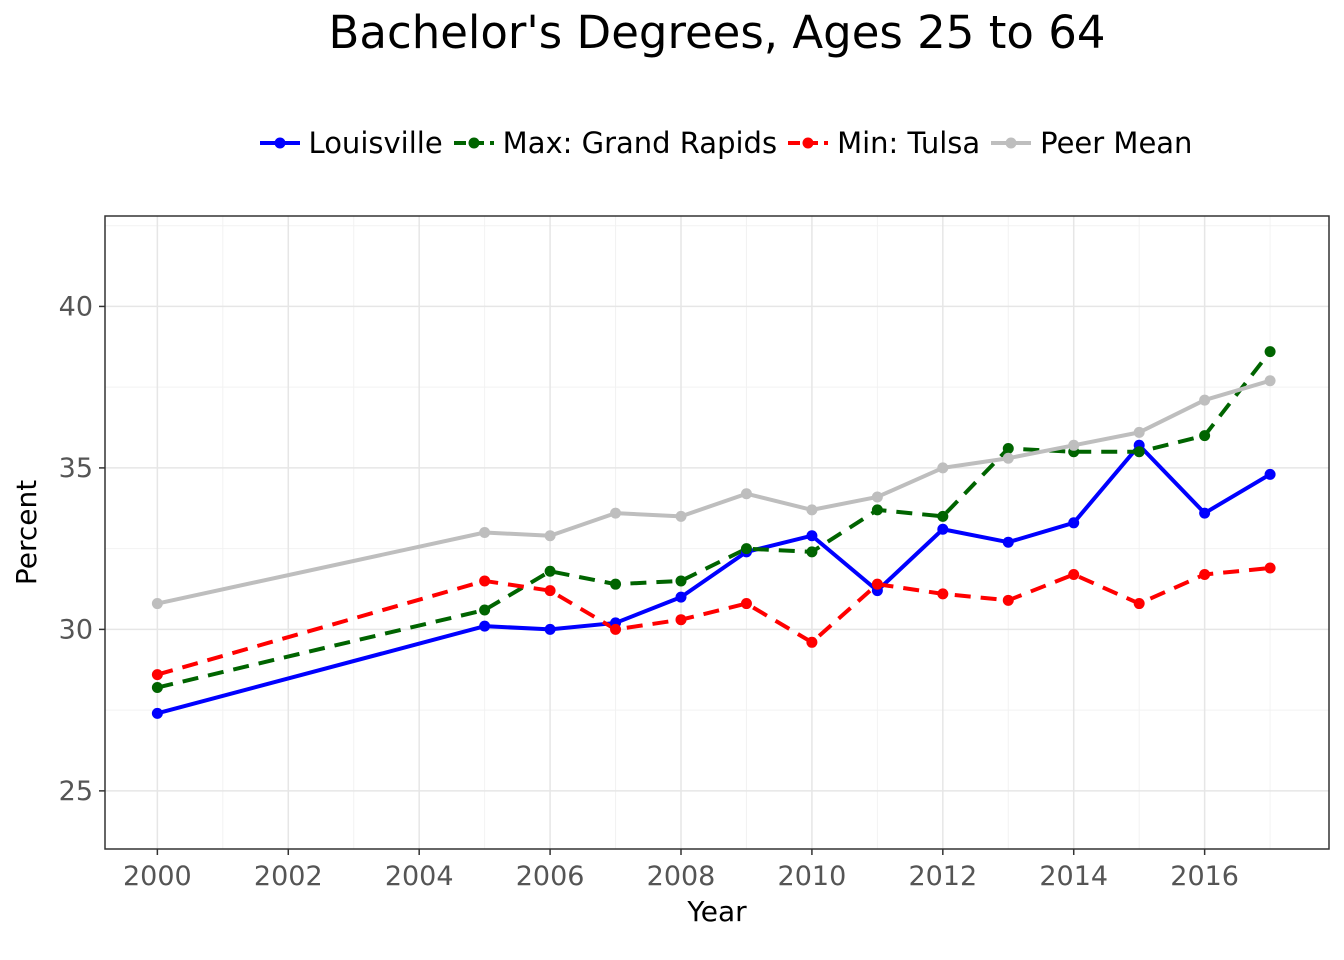 The width and height of the screenshot is (1344, 960). Describe the element at coordinates (76, 468) in the screenshot. I see `y-tick-label: 35` at that location.